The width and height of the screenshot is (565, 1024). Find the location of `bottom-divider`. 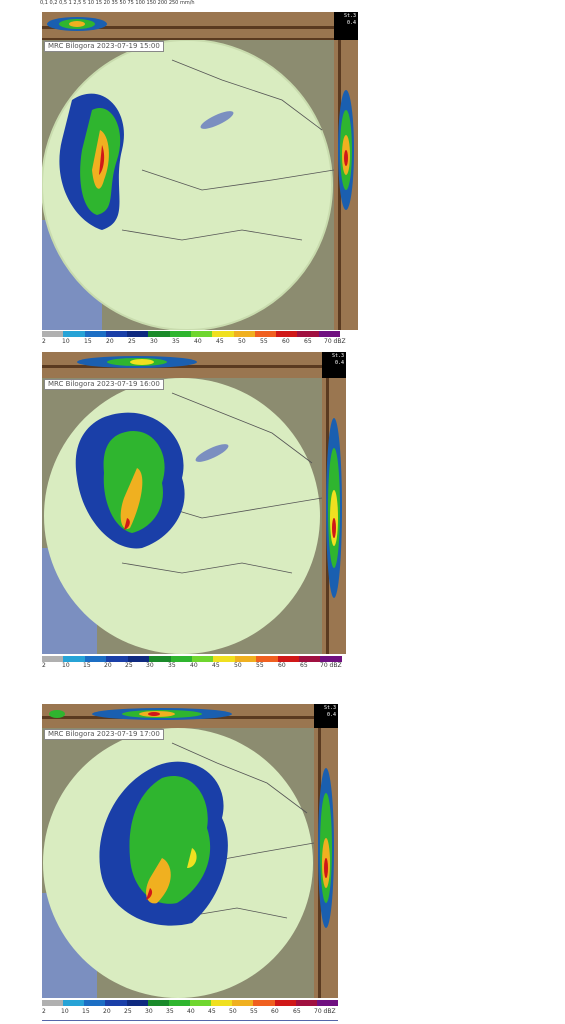

bottom-divider is located at coordinates (190, 1020).